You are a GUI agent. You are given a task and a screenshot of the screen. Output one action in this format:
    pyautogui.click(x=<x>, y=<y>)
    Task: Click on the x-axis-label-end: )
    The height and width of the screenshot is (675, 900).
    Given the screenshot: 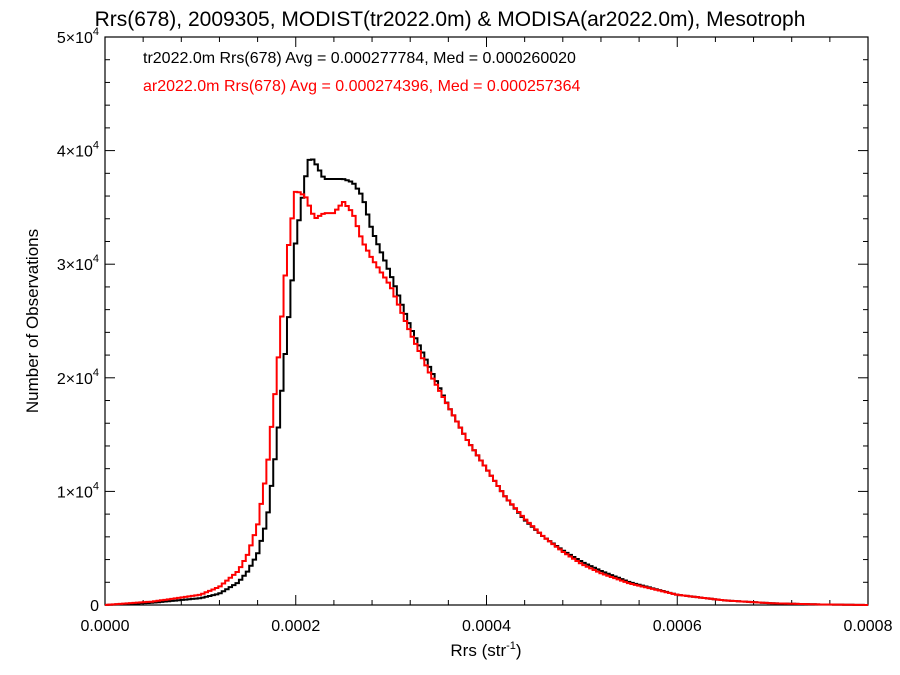 What is the action you would take?
    pyautogui.click(x=519, y=650)
    